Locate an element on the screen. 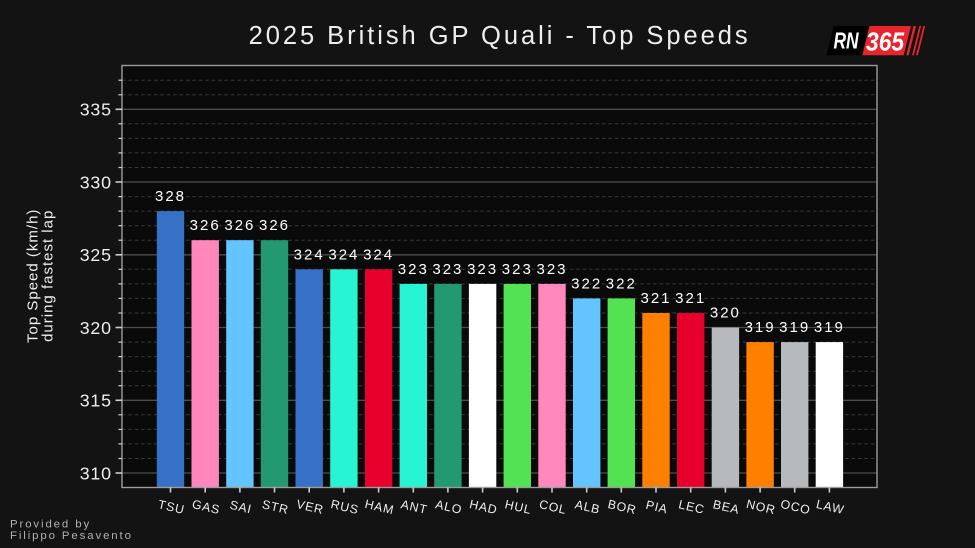 The image size is (975, 548). svg-text: 328 is located at coordinates (170, 196).